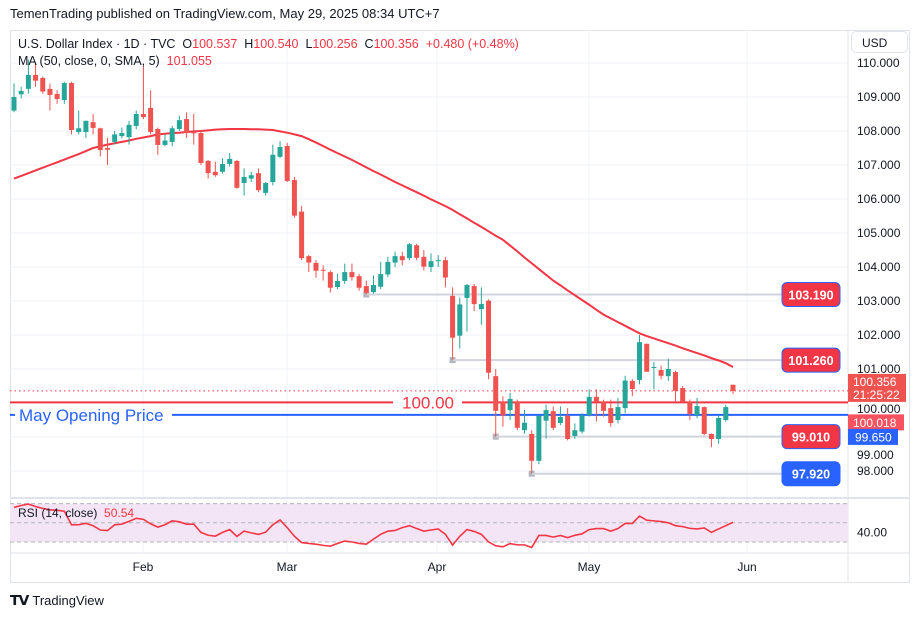 The height and width of the screenshot is (618, 923). Describe the element at coordinates (58, 513) in the screenshot. I see `rsi-label: RSI (14, close)` at that location.